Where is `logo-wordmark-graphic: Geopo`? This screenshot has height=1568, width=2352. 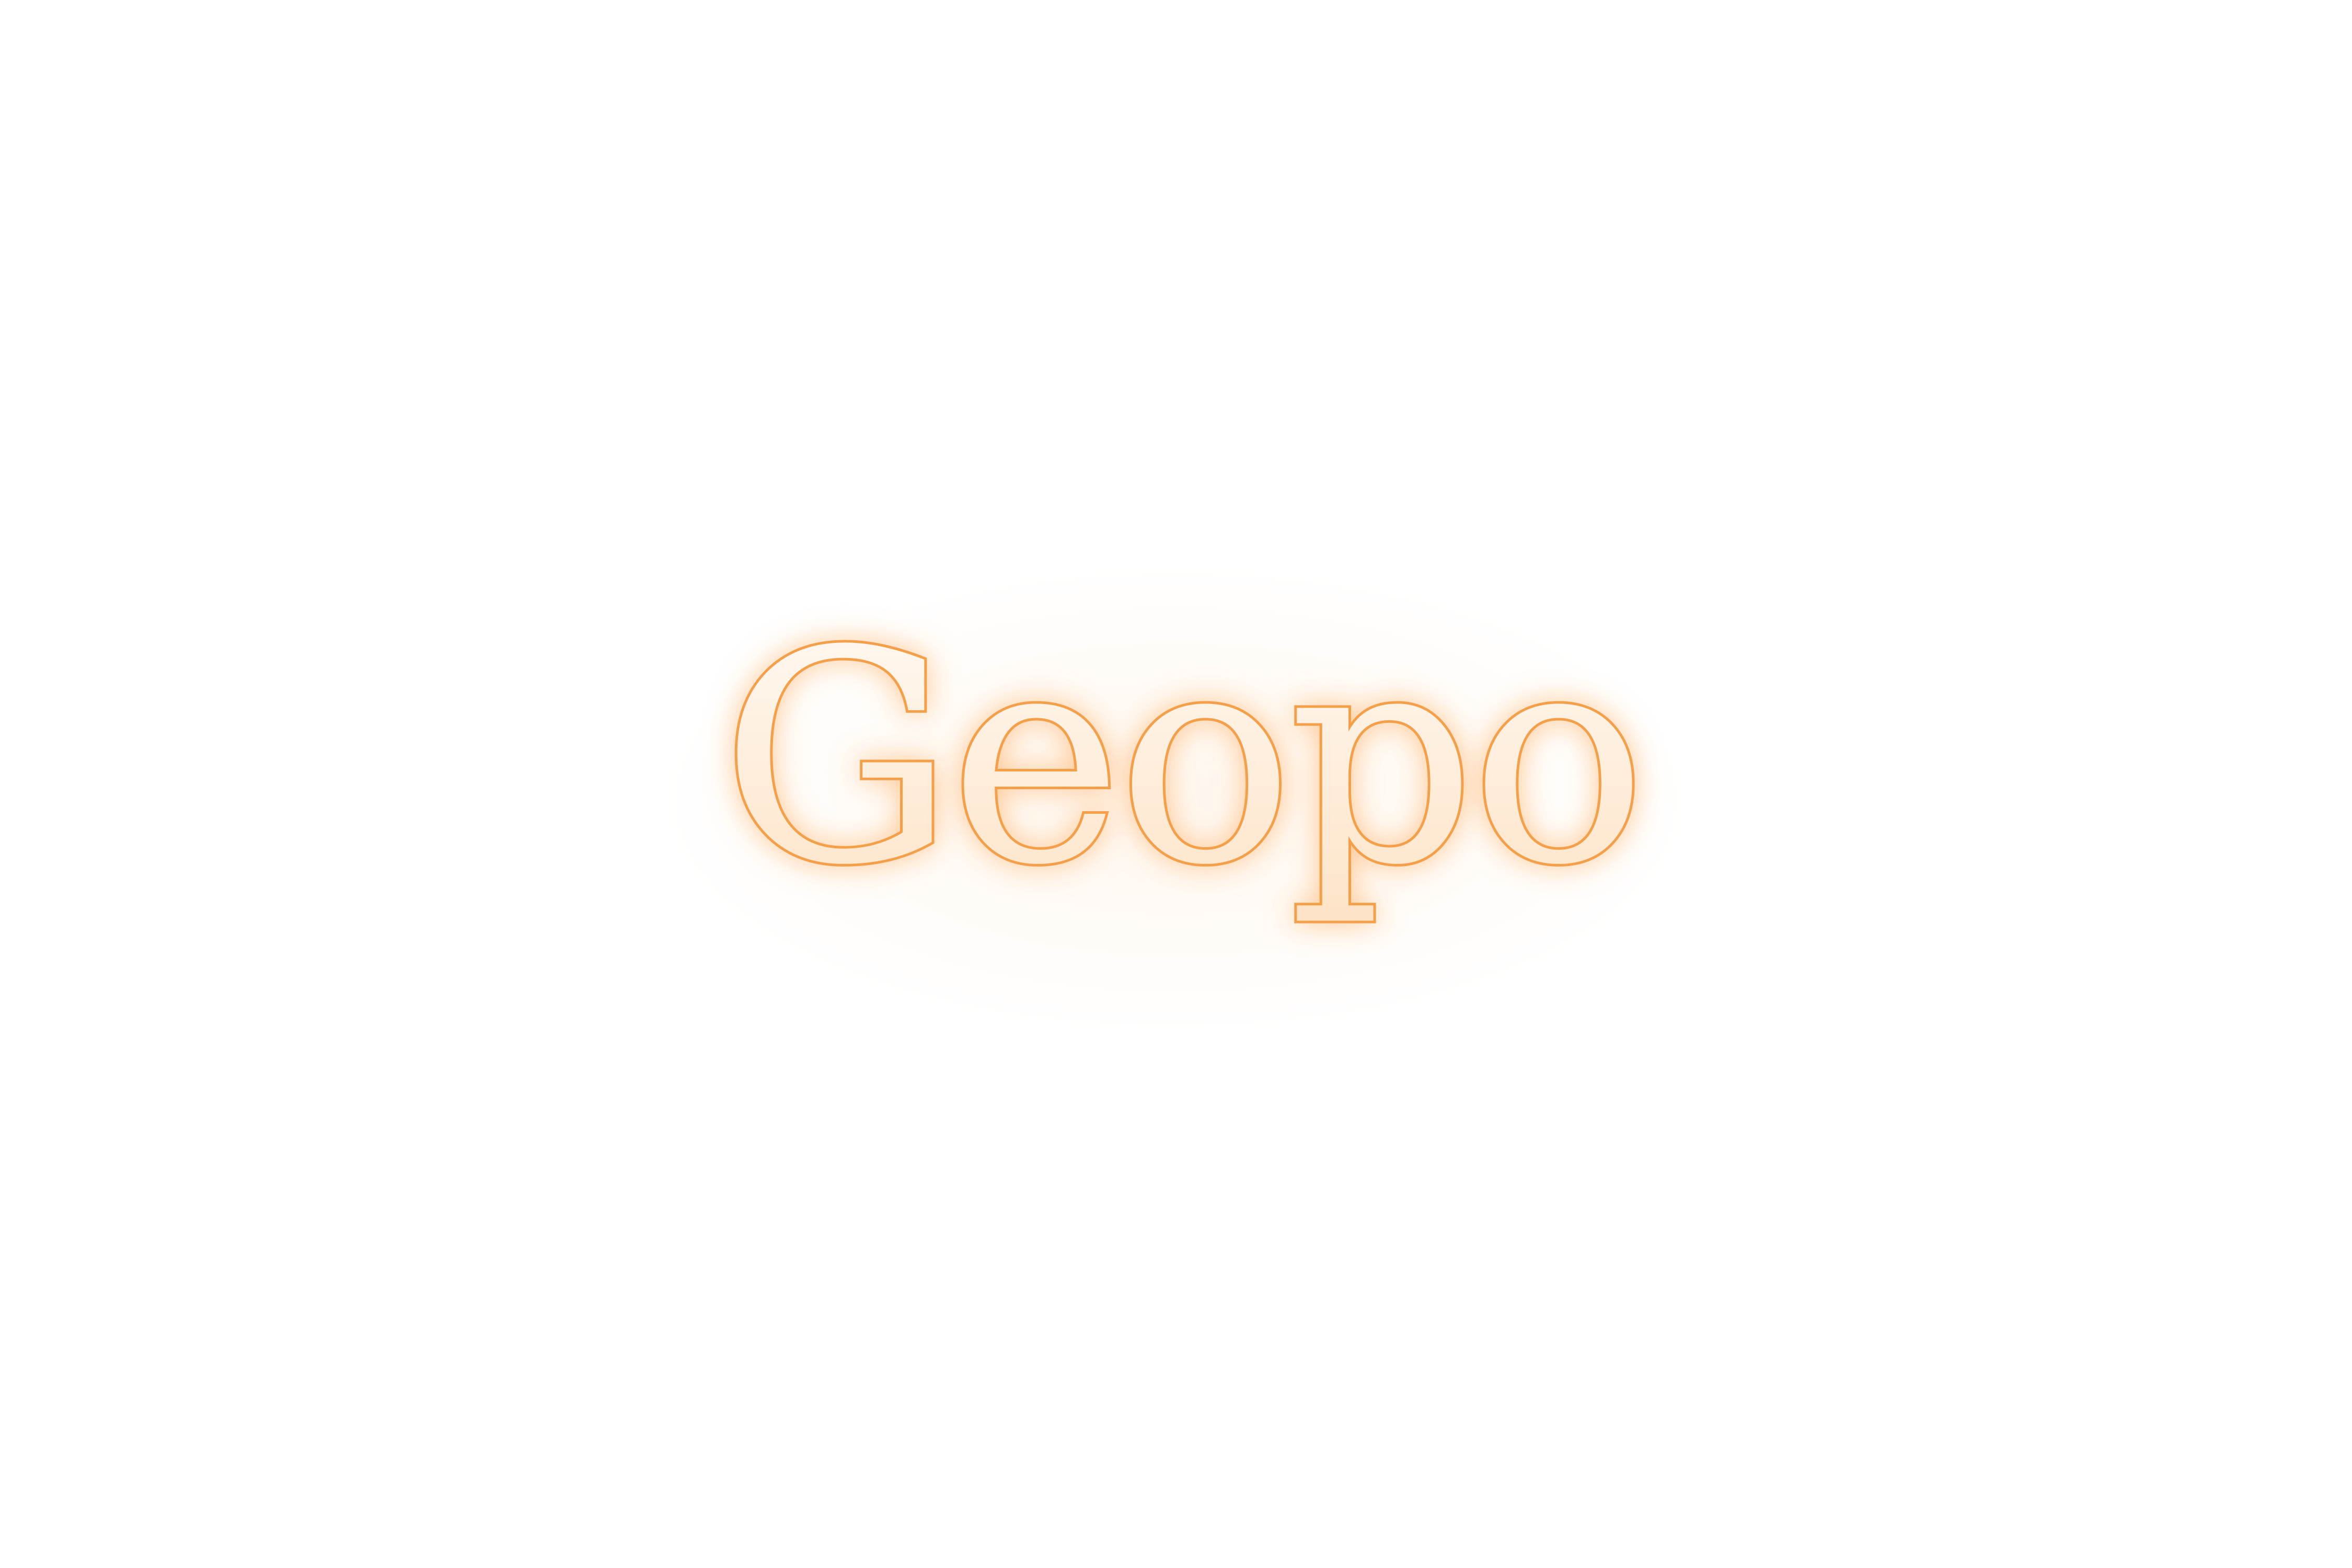 logo-wordmark-graphic: Geopo is located at coordinates (1184, 759).